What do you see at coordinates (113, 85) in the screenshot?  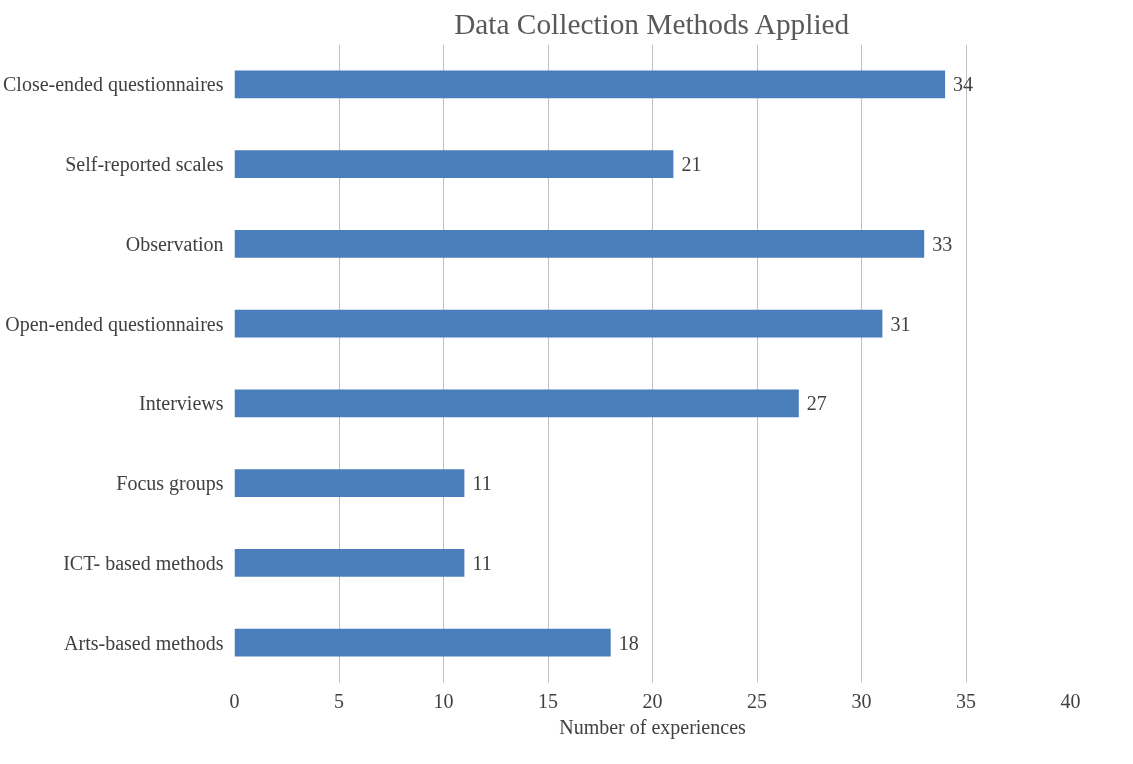 I see `y-tick-label: Close-ended questionnaires` at bounding box center [113, 85].